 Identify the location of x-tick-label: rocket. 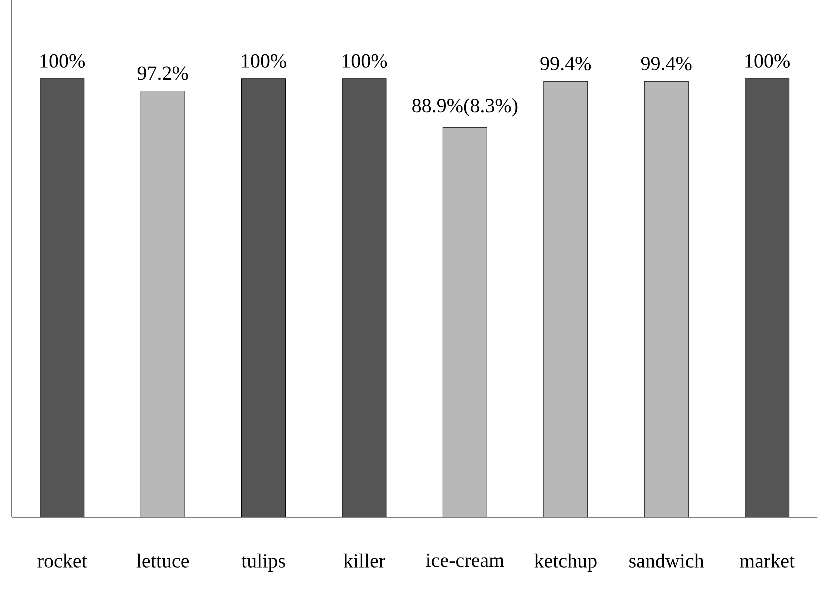
(63, 561).